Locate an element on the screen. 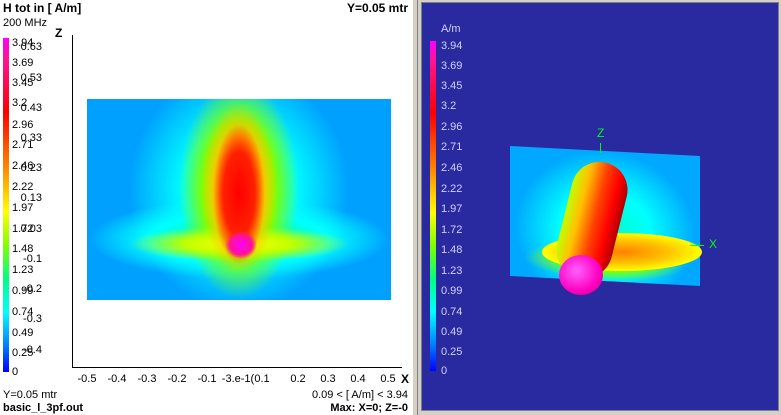 Image resolution: width=781 pixels, height=415 pixels. x-axis-label: X is located at coordinates (405, 379).